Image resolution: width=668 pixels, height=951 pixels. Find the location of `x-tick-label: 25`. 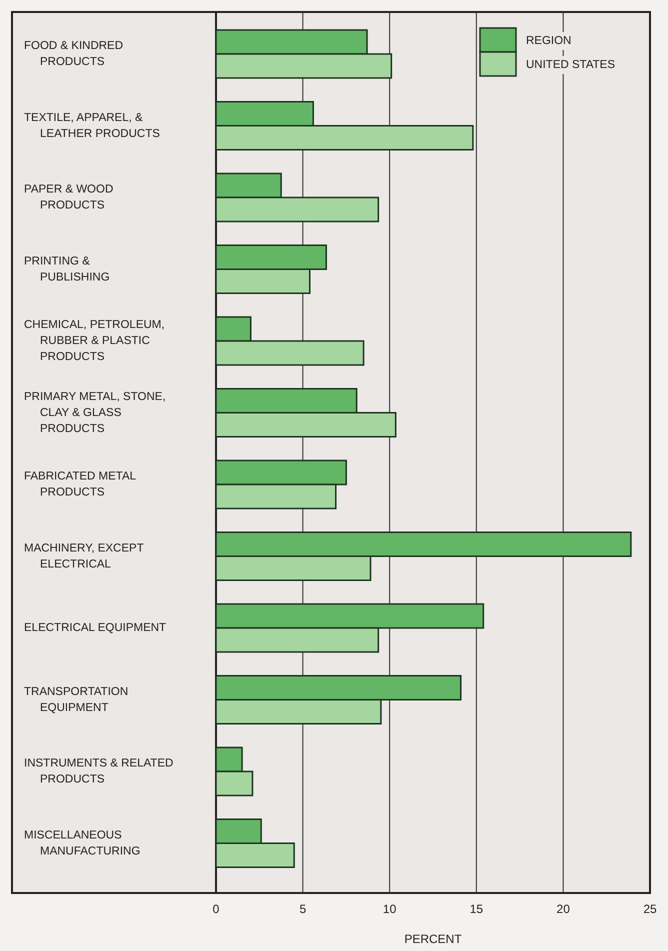

x-tick-label: 25 is located at coordinates (650, 909).